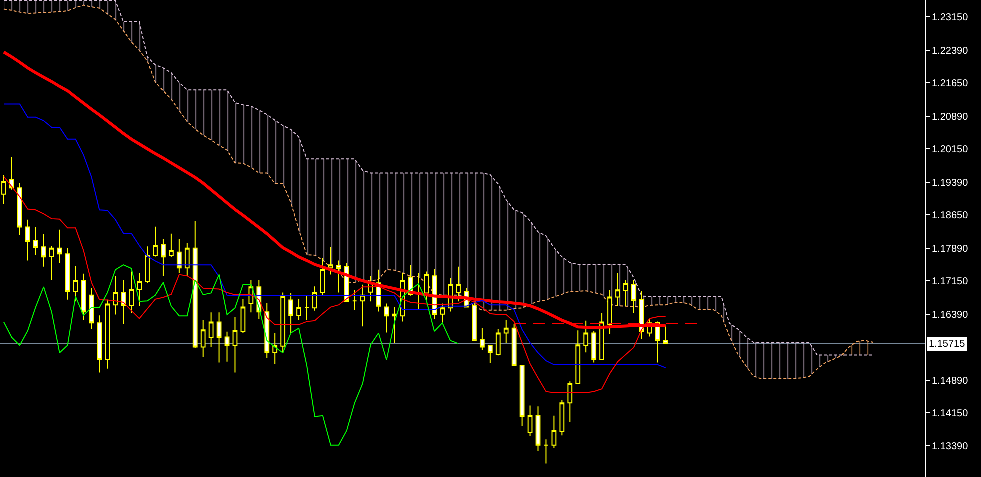  Describe the element at coordinates (950, 18) in the screenshot. I see `y-tick-label: 1.23150` at that location.